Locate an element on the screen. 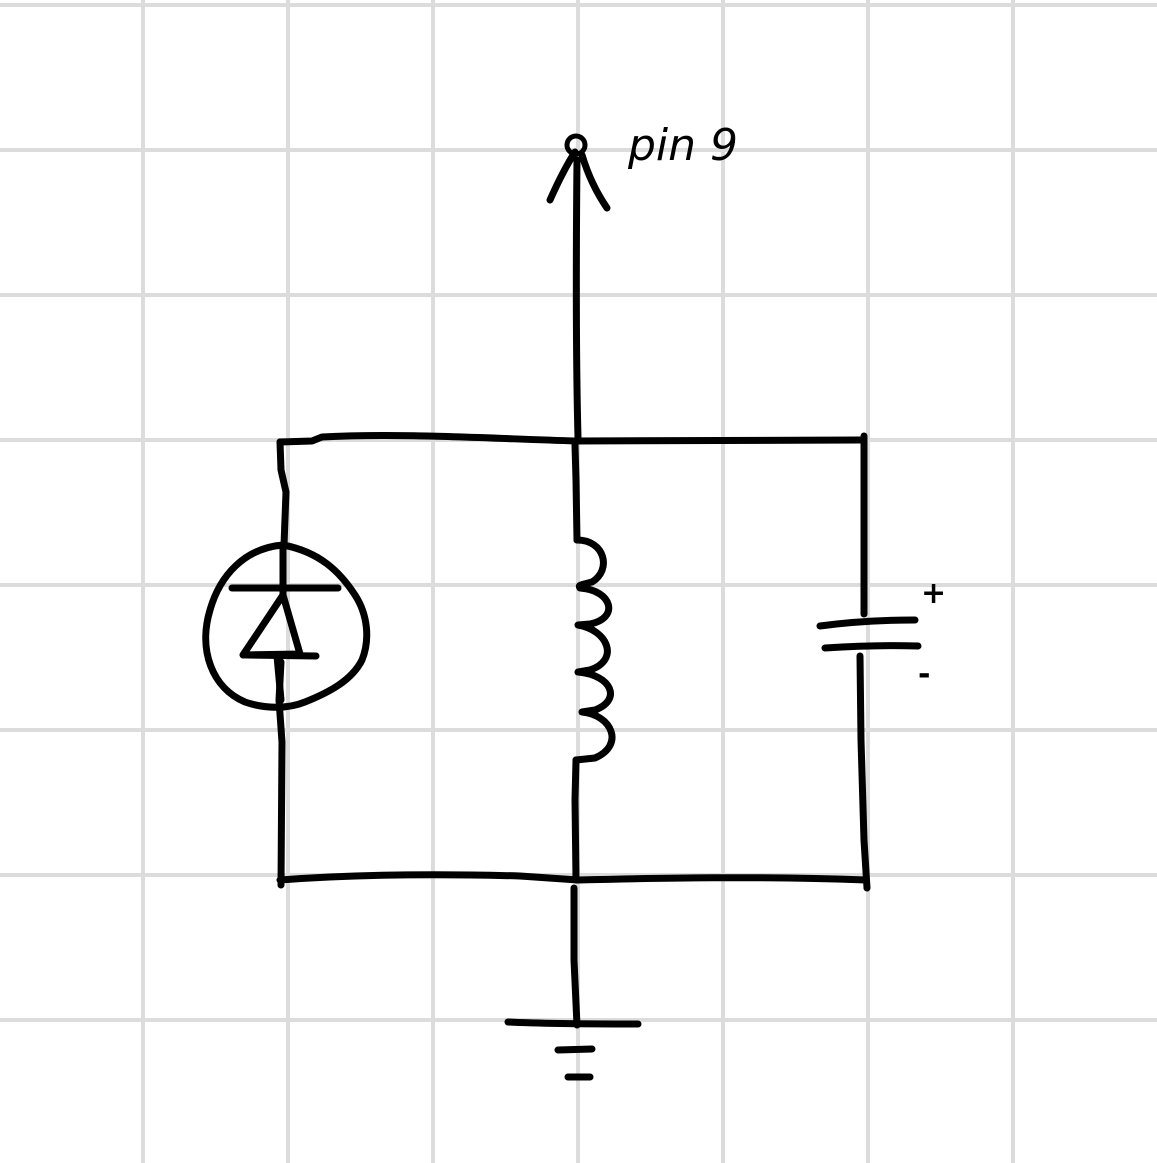 Image resolution: width=1157 pixels, height=1163 pixels. battery-positive-plate is located at coordinates (867, 623).